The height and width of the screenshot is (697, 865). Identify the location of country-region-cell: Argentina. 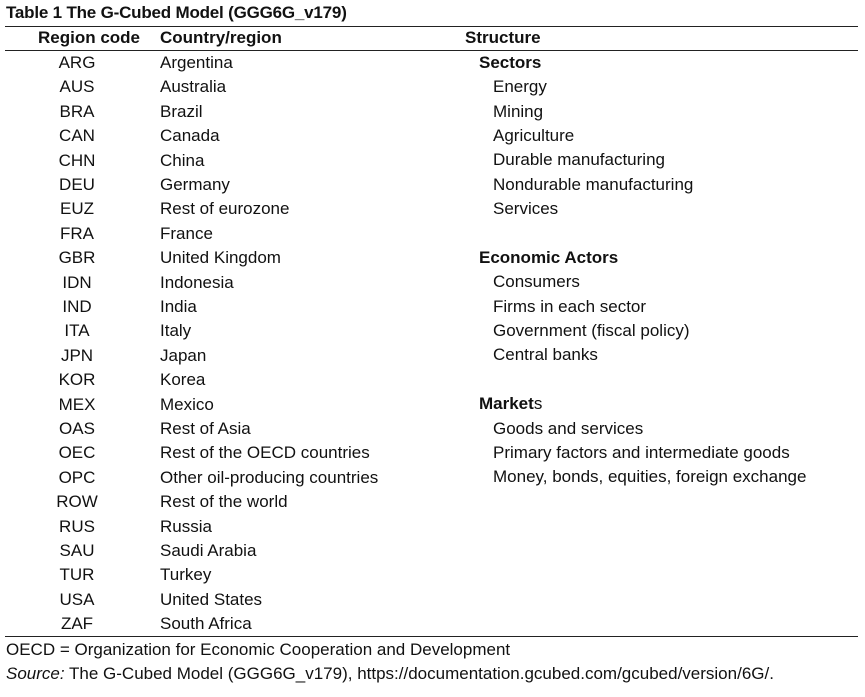
(196, 62).